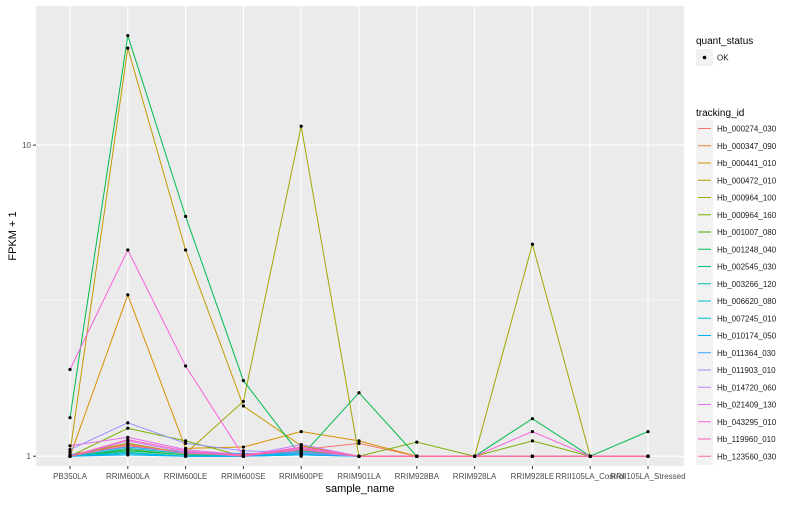 This screenshot has width=800, height=505. What do you see at coordinates (746, 370) in the screenshot?
I see `legend-label-series: Hb_011903_010` at bounding box center [746, 370].